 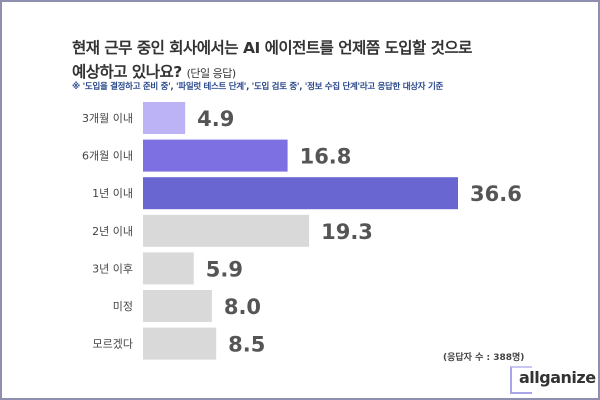 What do you see at coordinates (224, 269) in the screenshot?
I see `value-label: 5.9` at bounding box center [224, 269].